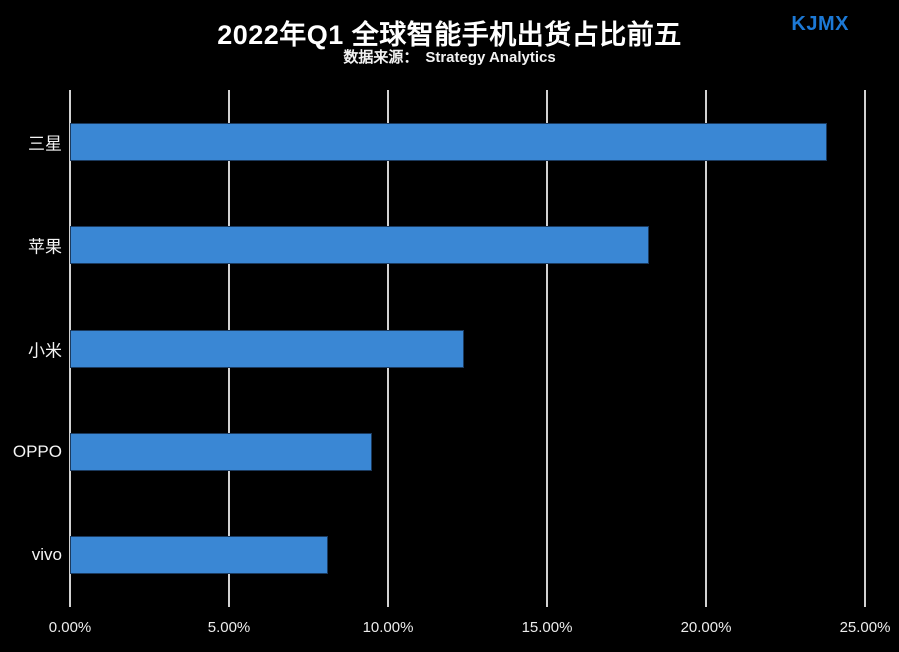  I want to click on bar-vivo, so click(199, 555).